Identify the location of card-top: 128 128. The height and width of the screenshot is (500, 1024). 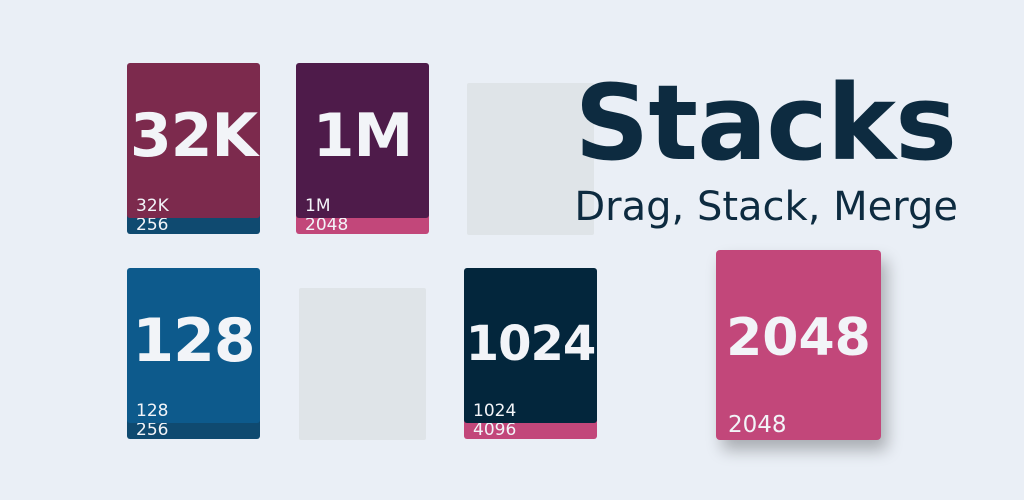
(193, 345).